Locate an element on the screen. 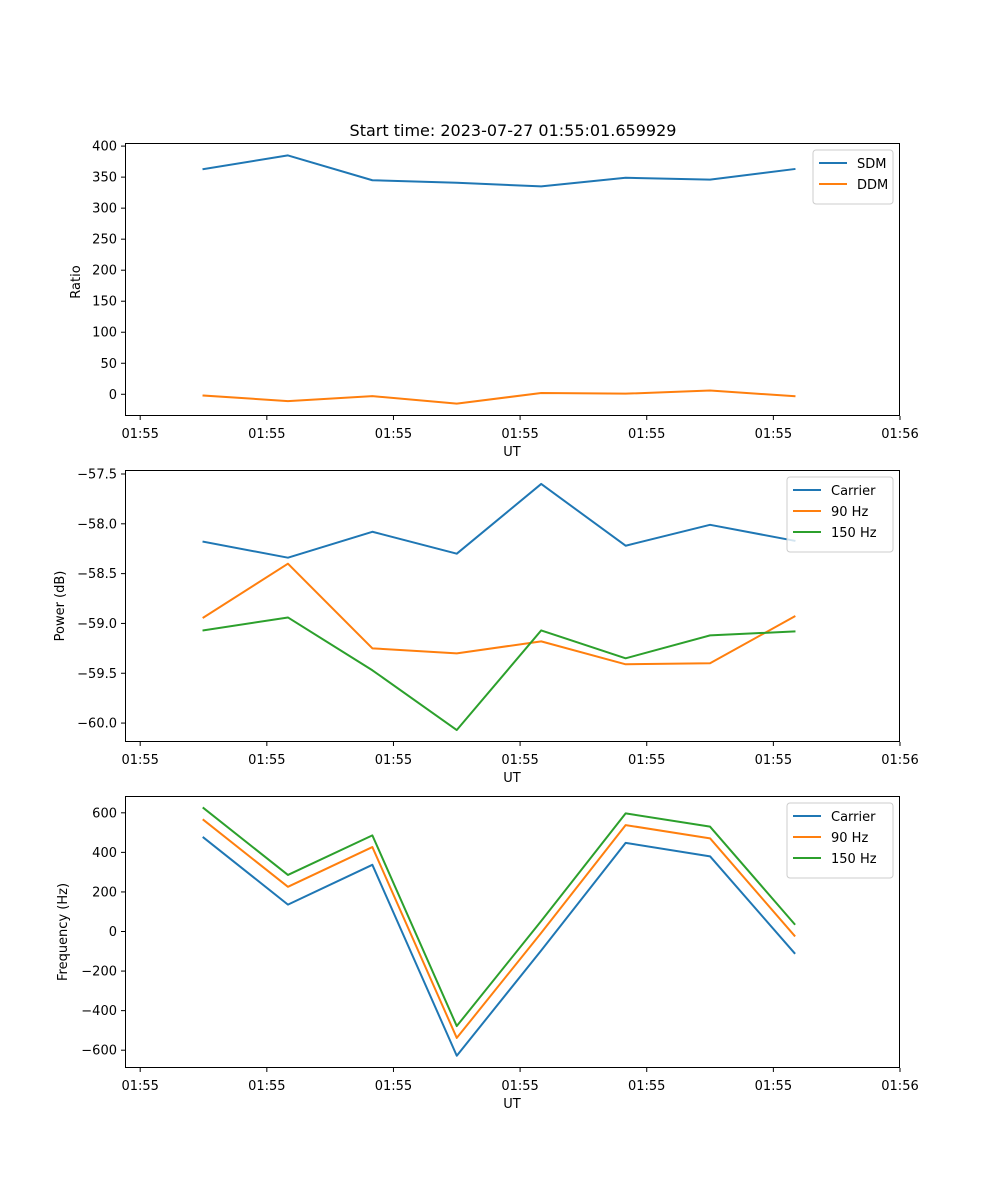 The image size is (1000, 1200). power-y-tick-label: −59.0 is located at coordinates (97, 624).